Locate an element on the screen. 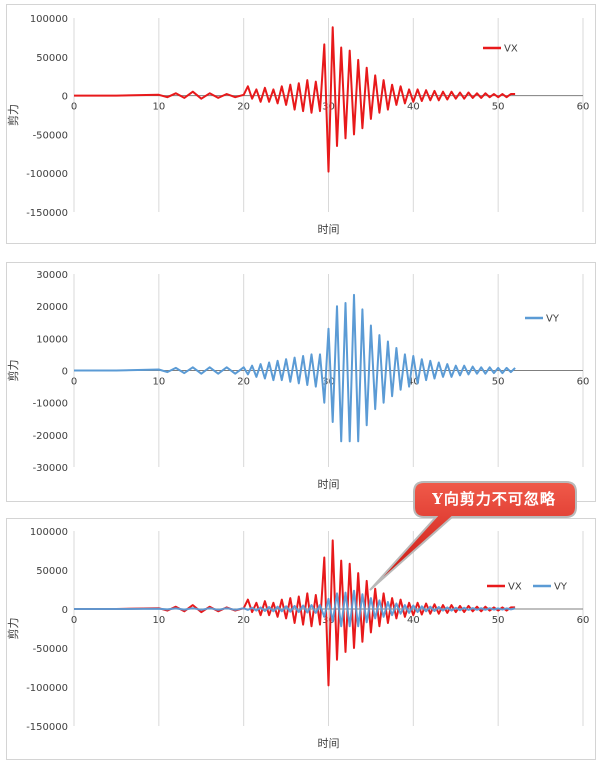 The width and height of the screenshot is (600, 764). y-tick-label: -10000 is located at coordinates (50, 404).